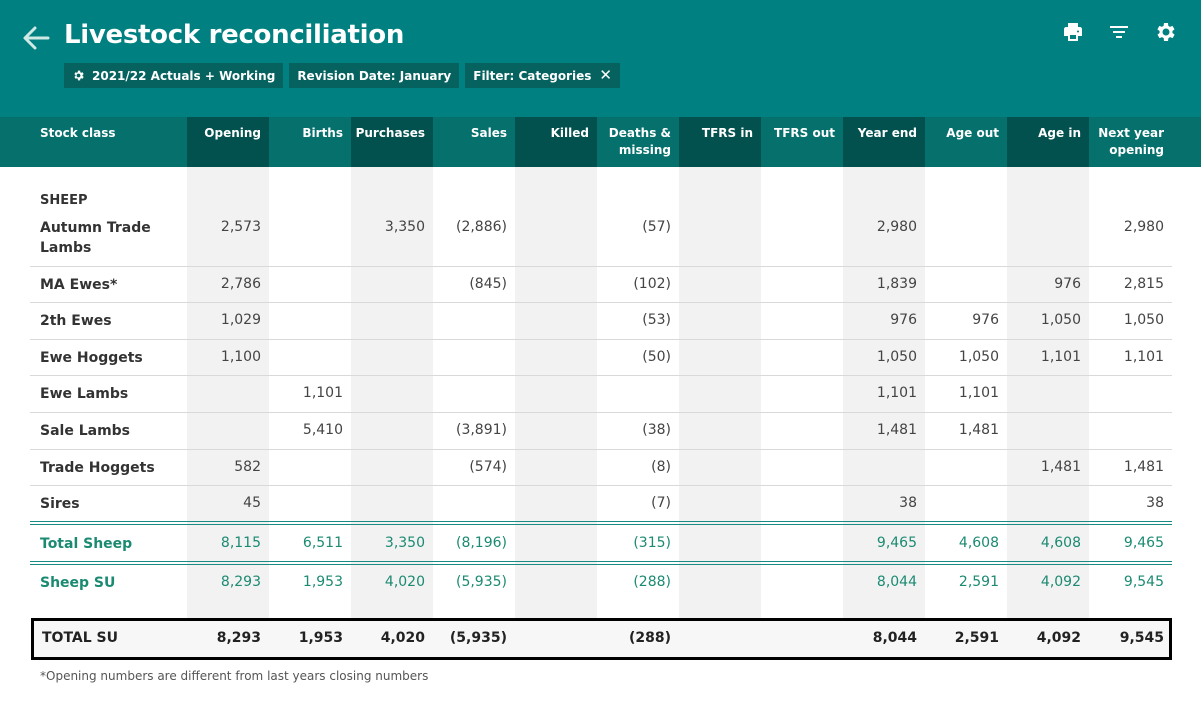 This screenshot has width=1201, height=706. Describe the element at coordinates (252, 503) in the screenshot. I see `table-cell-opening: 45` at that location.